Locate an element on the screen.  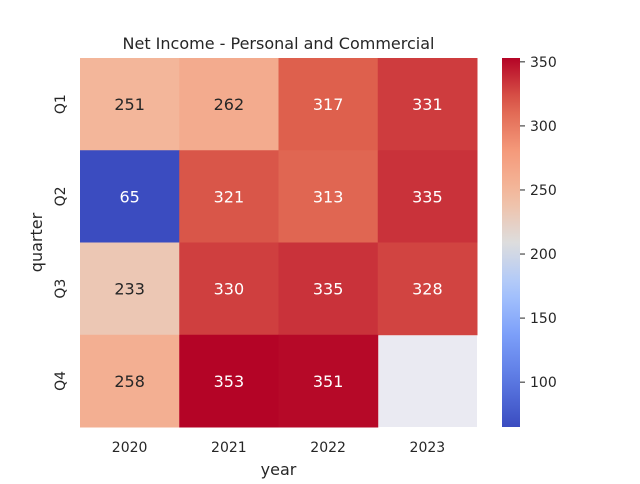
cell-value-label: 233 is located at coordinates (129, 289).